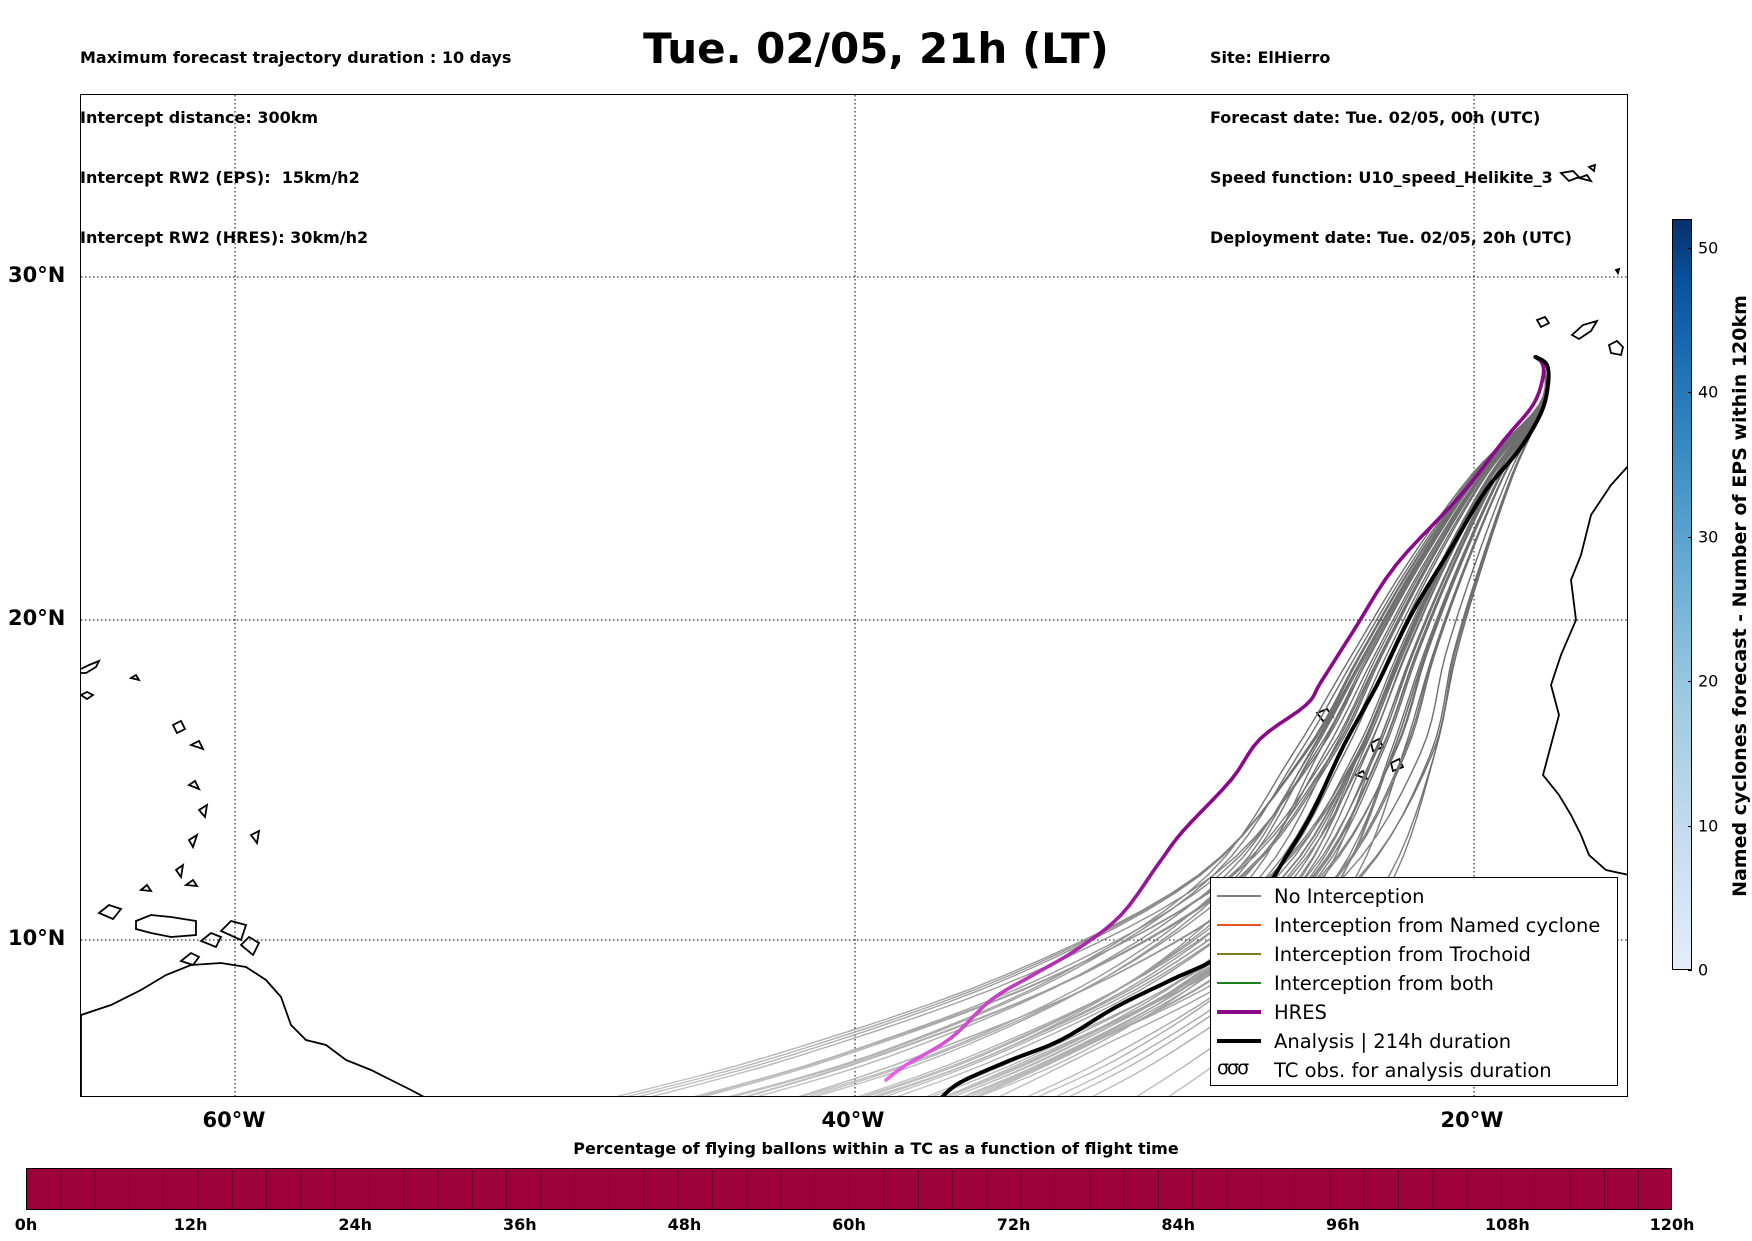 This screenshot has width=1752, height=1241. I want to click on legend-label: Analysis | 214h duration, so click(1393, 1041).